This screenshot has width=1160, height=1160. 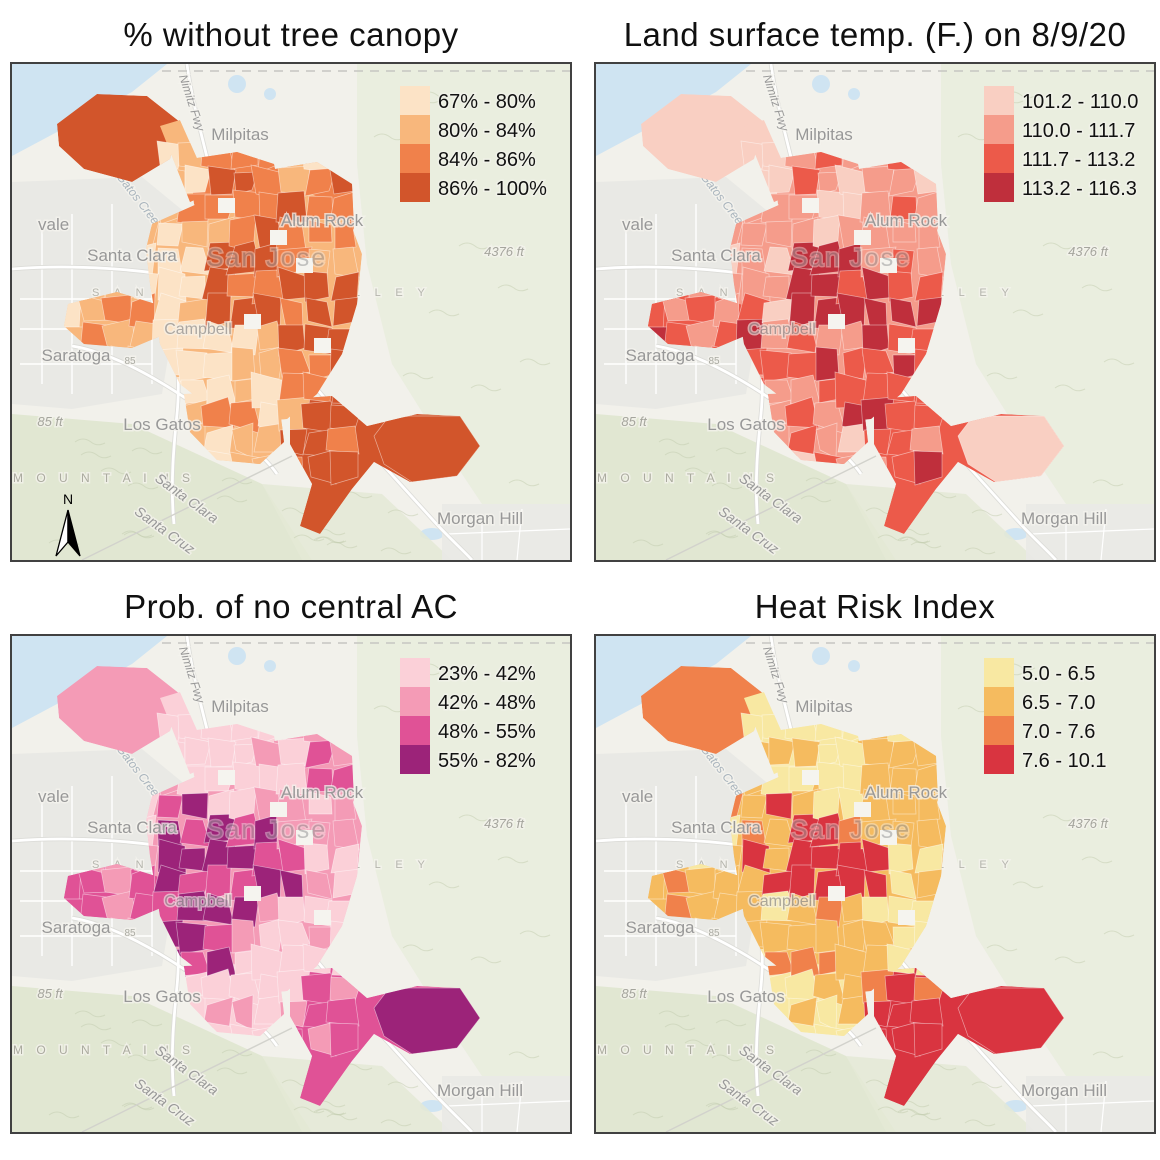 I want to click on legend-label: 113.2 - 116.3, so click(x=1079, y=189).